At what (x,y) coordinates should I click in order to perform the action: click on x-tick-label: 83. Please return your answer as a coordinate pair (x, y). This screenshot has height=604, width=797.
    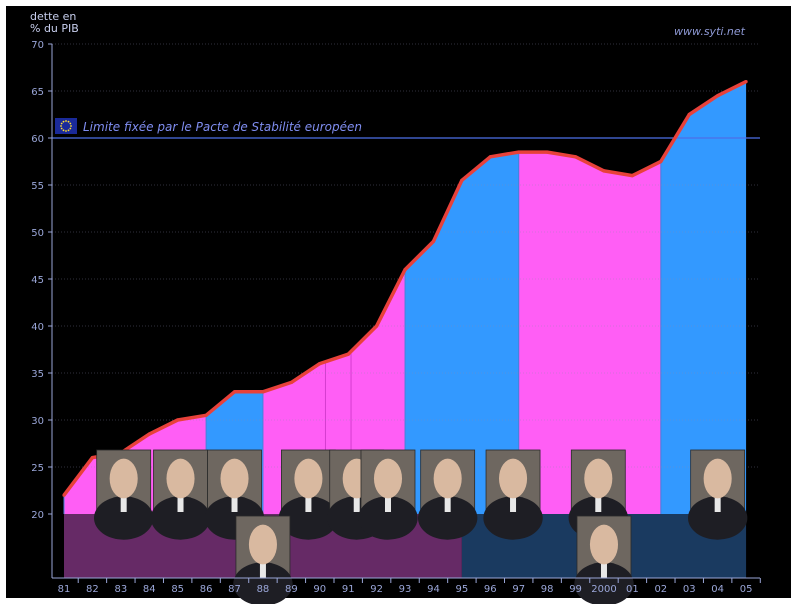
    Looking at the image, I should click on (120, 589).